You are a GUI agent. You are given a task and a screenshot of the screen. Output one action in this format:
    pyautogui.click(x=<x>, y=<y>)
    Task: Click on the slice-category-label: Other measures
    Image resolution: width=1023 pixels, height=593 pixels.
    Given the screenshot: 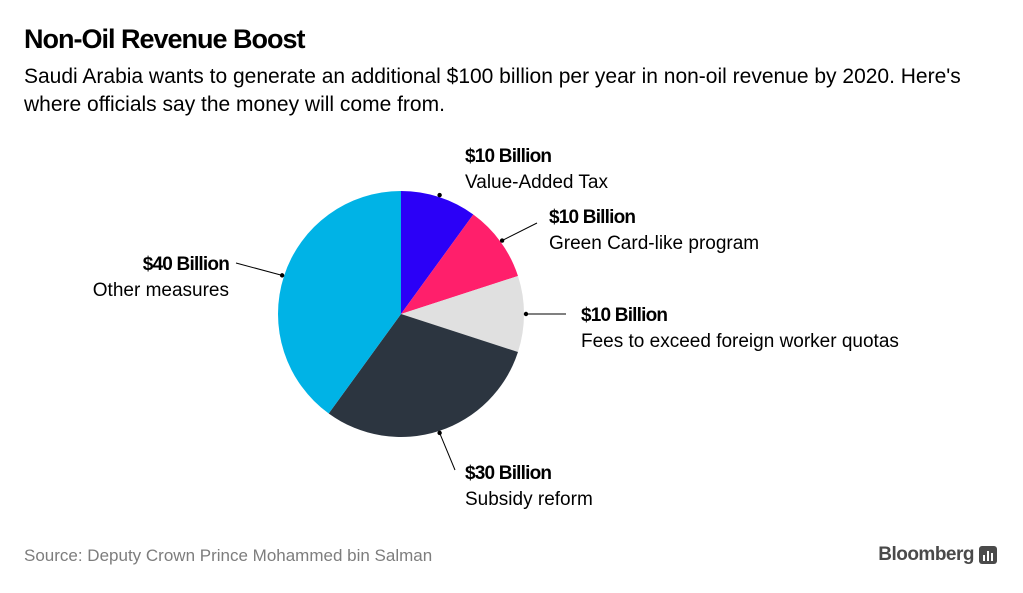 What is the action you would take?
    pyautogui.click(x=161, y=290)
    